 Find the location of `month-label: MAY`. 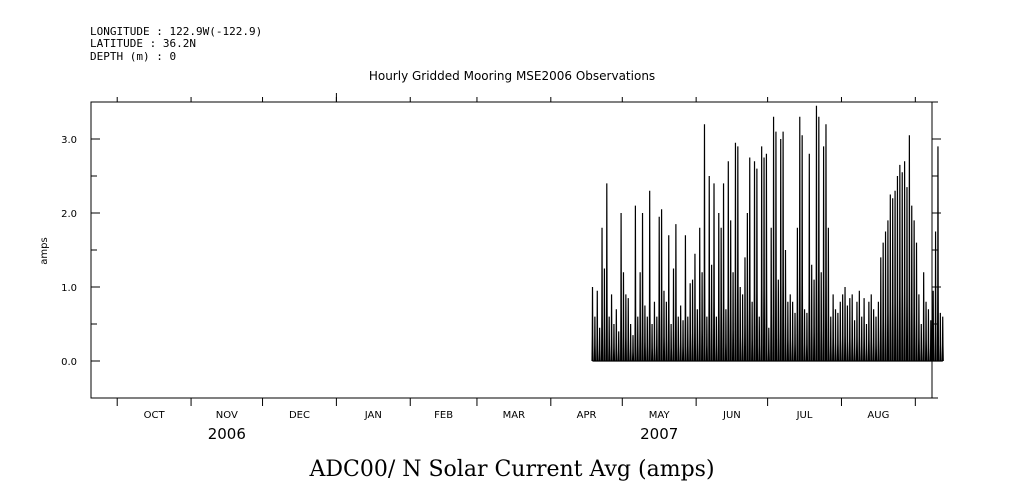

month-label: MAY is located at coordinates (660, 415).